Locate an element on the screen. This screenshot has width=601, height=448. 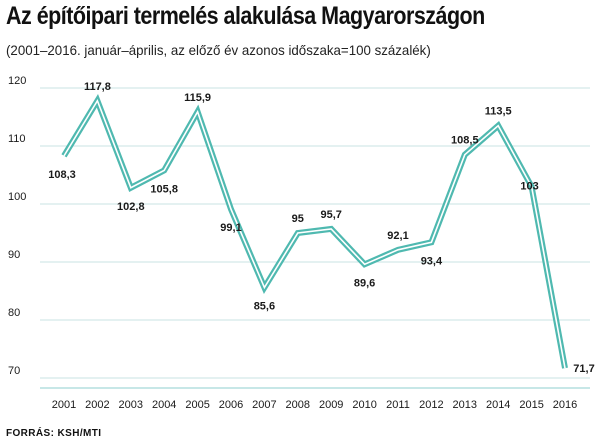
data-label: 113,5 is located at coordinates (498, 112).